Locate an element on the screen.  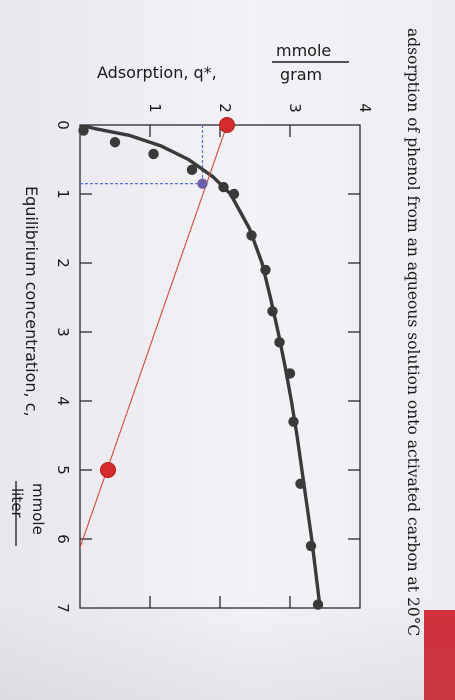
y-axis-label: Adsorption, q*, is located at coordinates (157, 72).